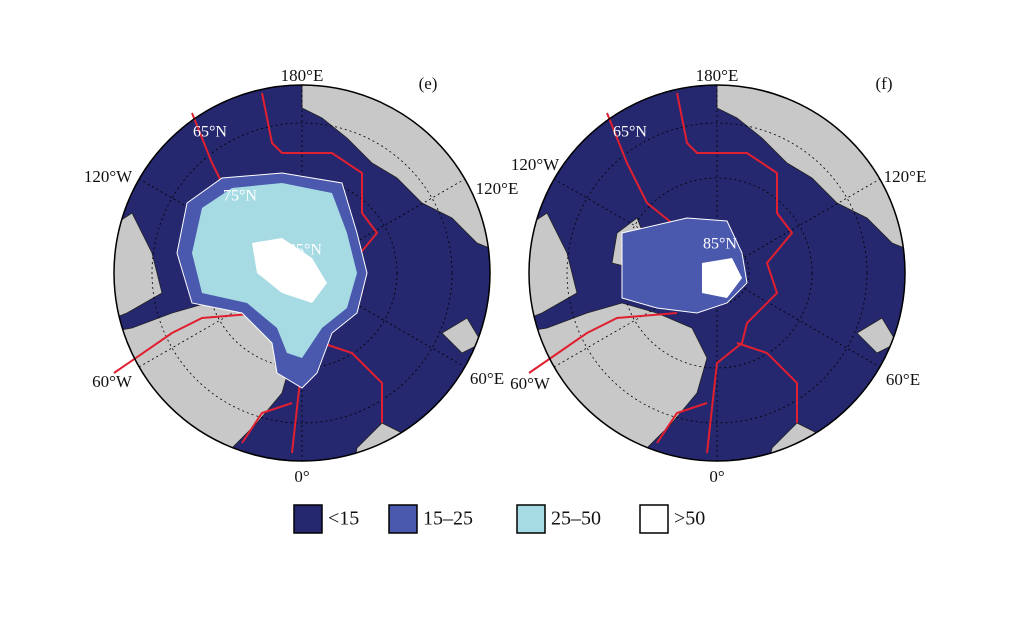  What do you see at coordinates (576, 519) in the screenshot?
I see `legend-label: 25–50` at bounding box center [576, 519].